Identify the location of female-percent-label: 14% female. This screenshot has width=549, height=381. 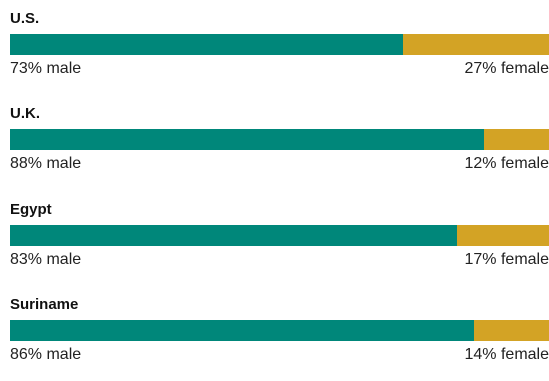
(507, 355).